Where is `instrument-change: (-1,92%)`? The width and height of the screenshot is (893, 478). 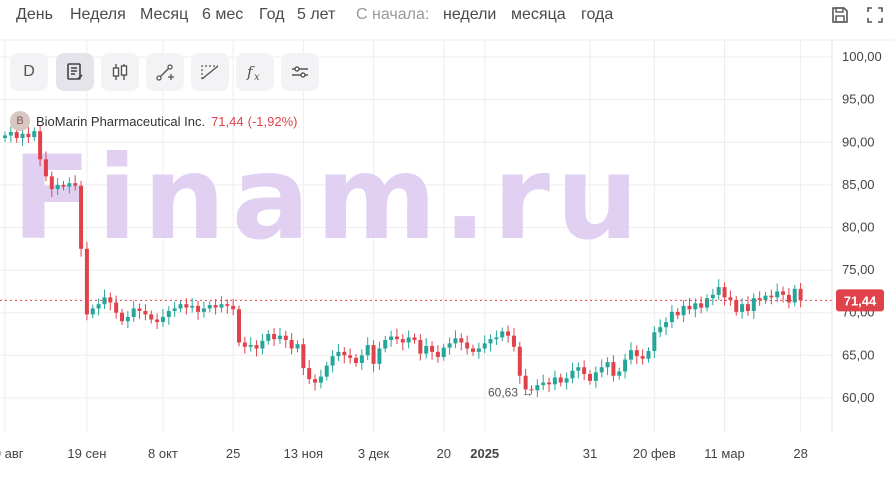
instrument-change: (-1,92%) is located at coordinates (272, 121).